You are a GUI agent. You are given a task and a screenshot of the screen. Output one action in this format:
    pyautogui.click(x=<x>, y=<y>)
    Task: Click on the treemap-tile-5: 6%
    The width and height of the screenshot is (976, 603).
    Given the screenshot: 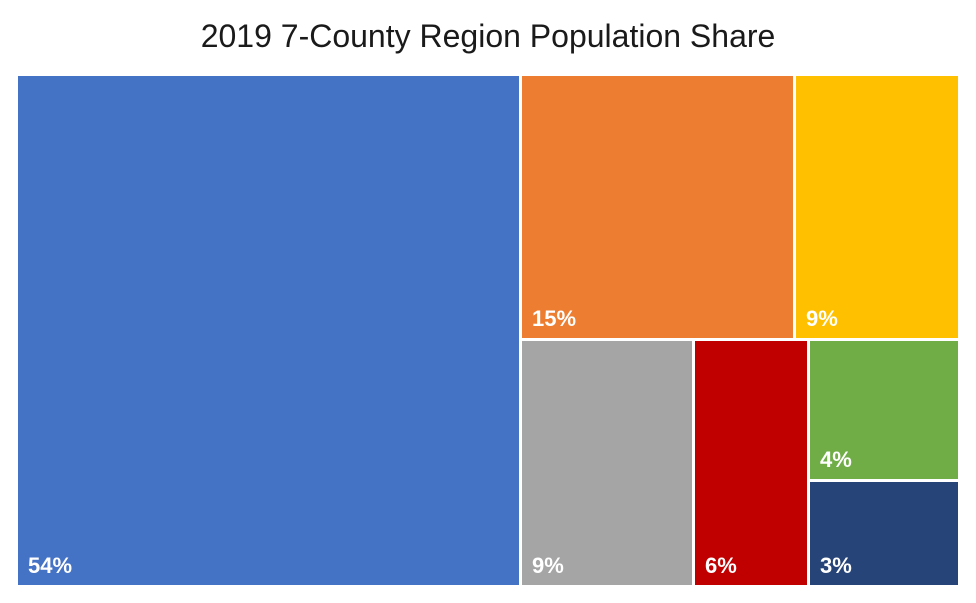 What is the action you would take?
    pyautogui.click(x=751, y=463)
    